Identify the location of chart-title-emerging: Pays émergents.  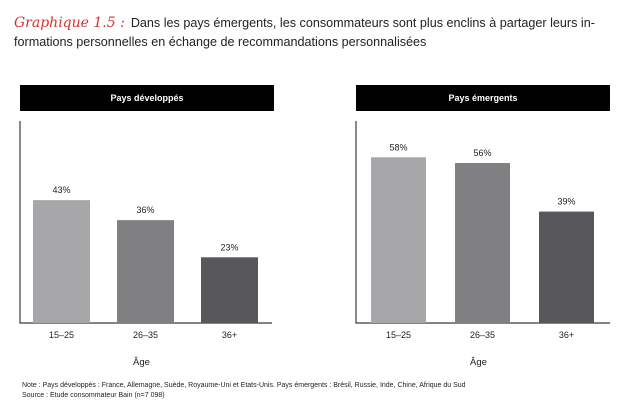
(483, 98).